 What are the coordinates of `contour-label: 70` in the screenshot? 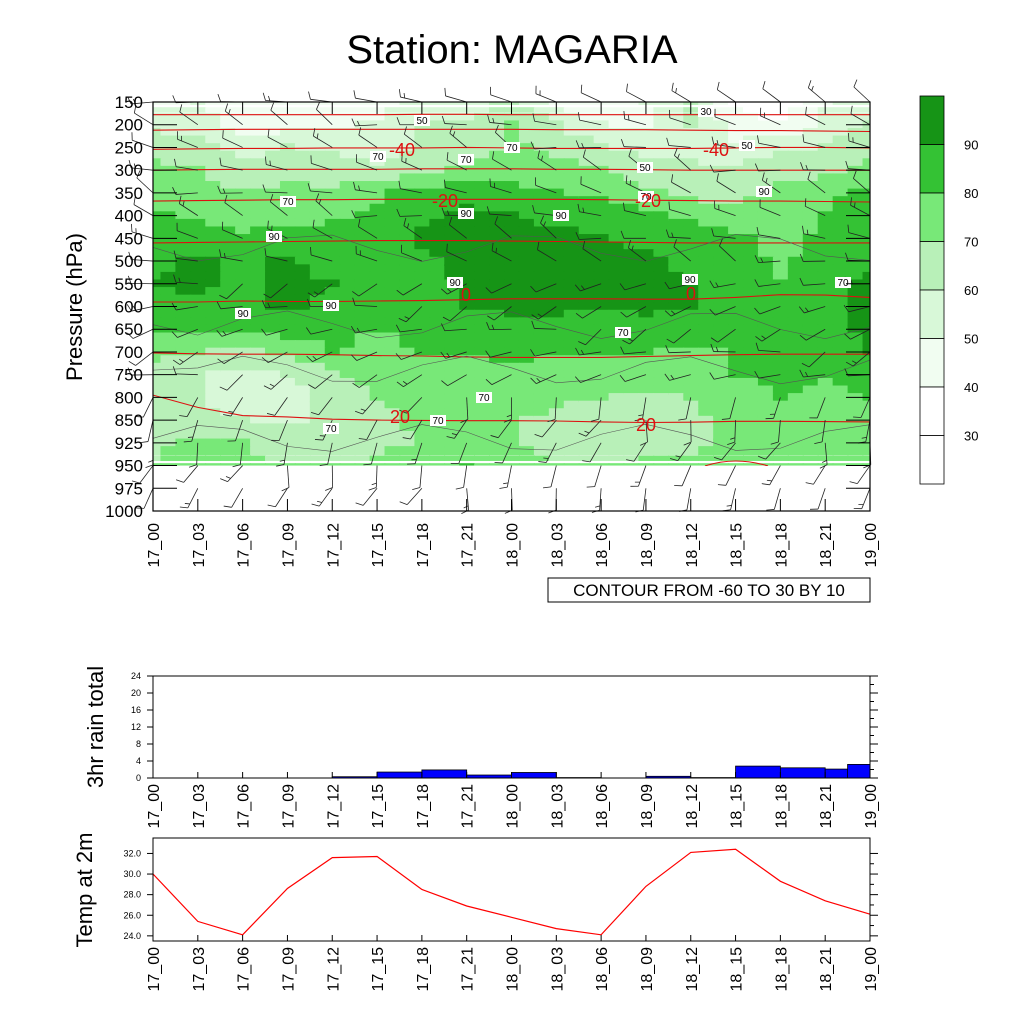 It's located at (512, 148).